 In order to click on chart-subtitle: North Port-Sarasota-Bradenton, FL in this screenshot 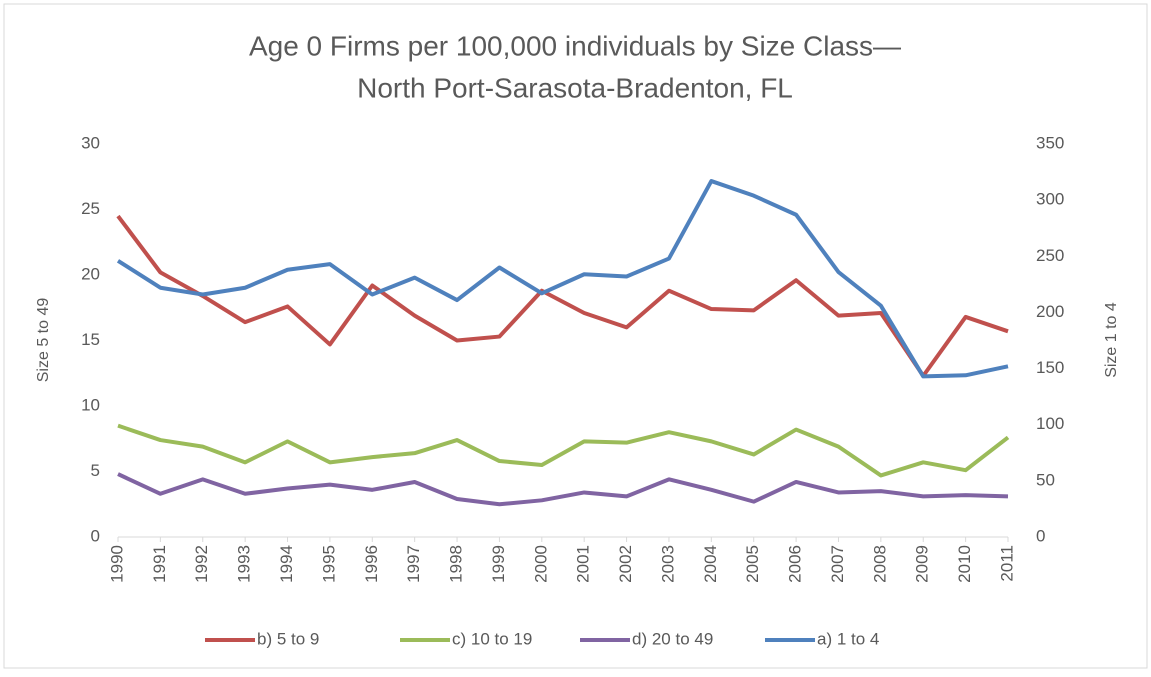, I will do `click(575, 87)`.